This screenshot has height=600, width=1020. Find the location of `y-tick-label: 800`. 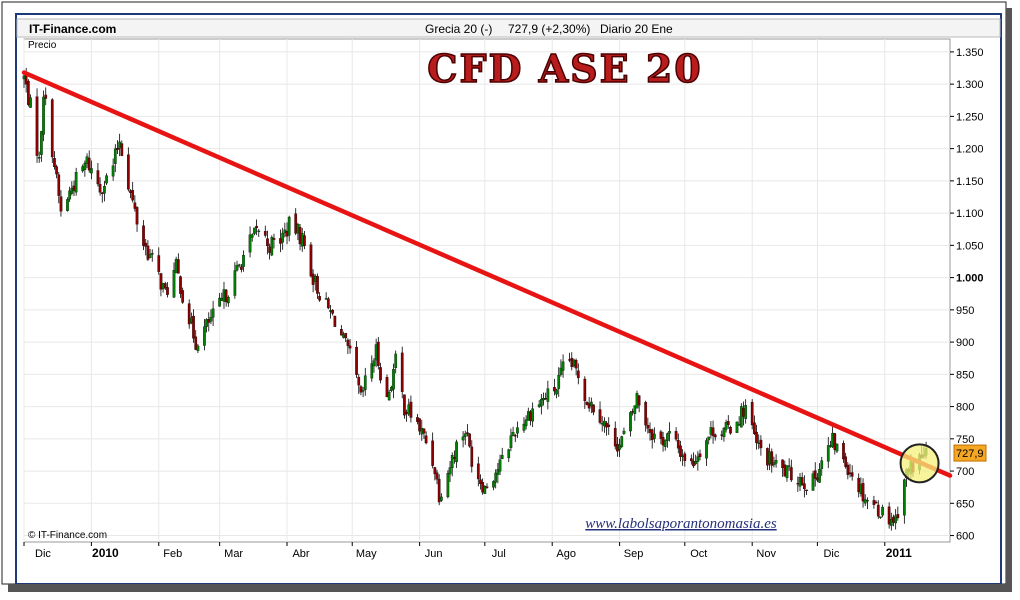

y-tick-label: 800 is located at coordinates (965, 408).